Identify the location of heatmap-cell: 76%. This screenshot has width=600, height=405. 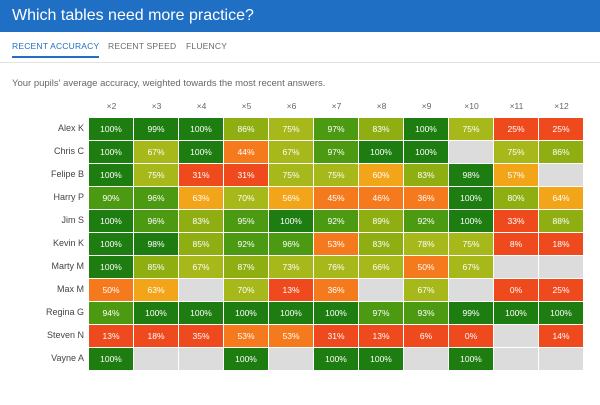
(336, 267).